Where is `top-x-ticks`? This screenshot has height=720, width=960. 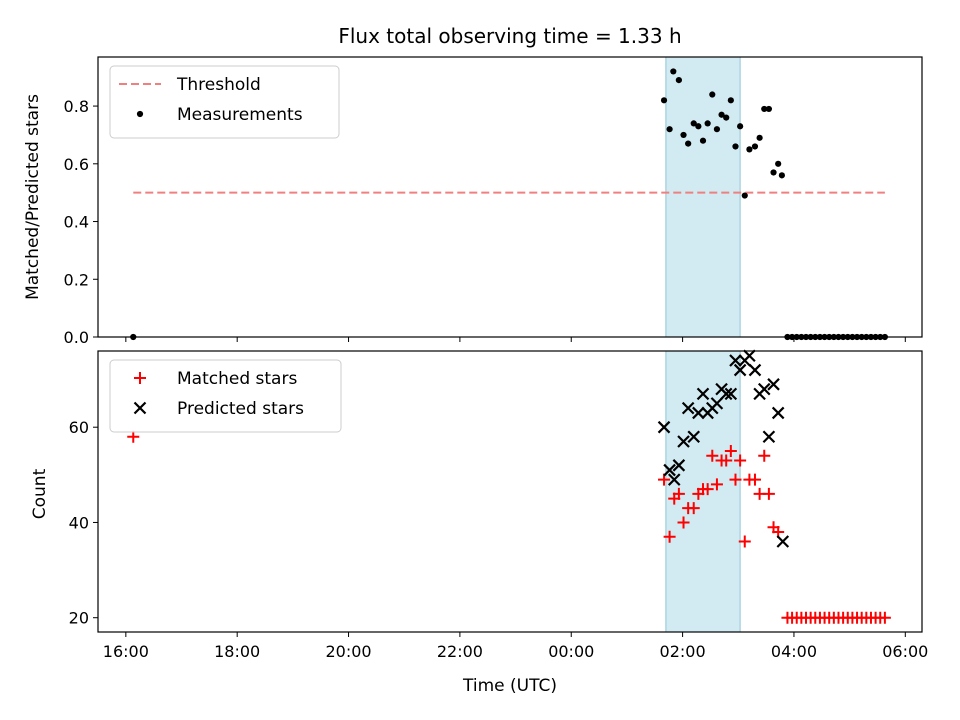 top-x-ticks is located at coordinates (515, 339).